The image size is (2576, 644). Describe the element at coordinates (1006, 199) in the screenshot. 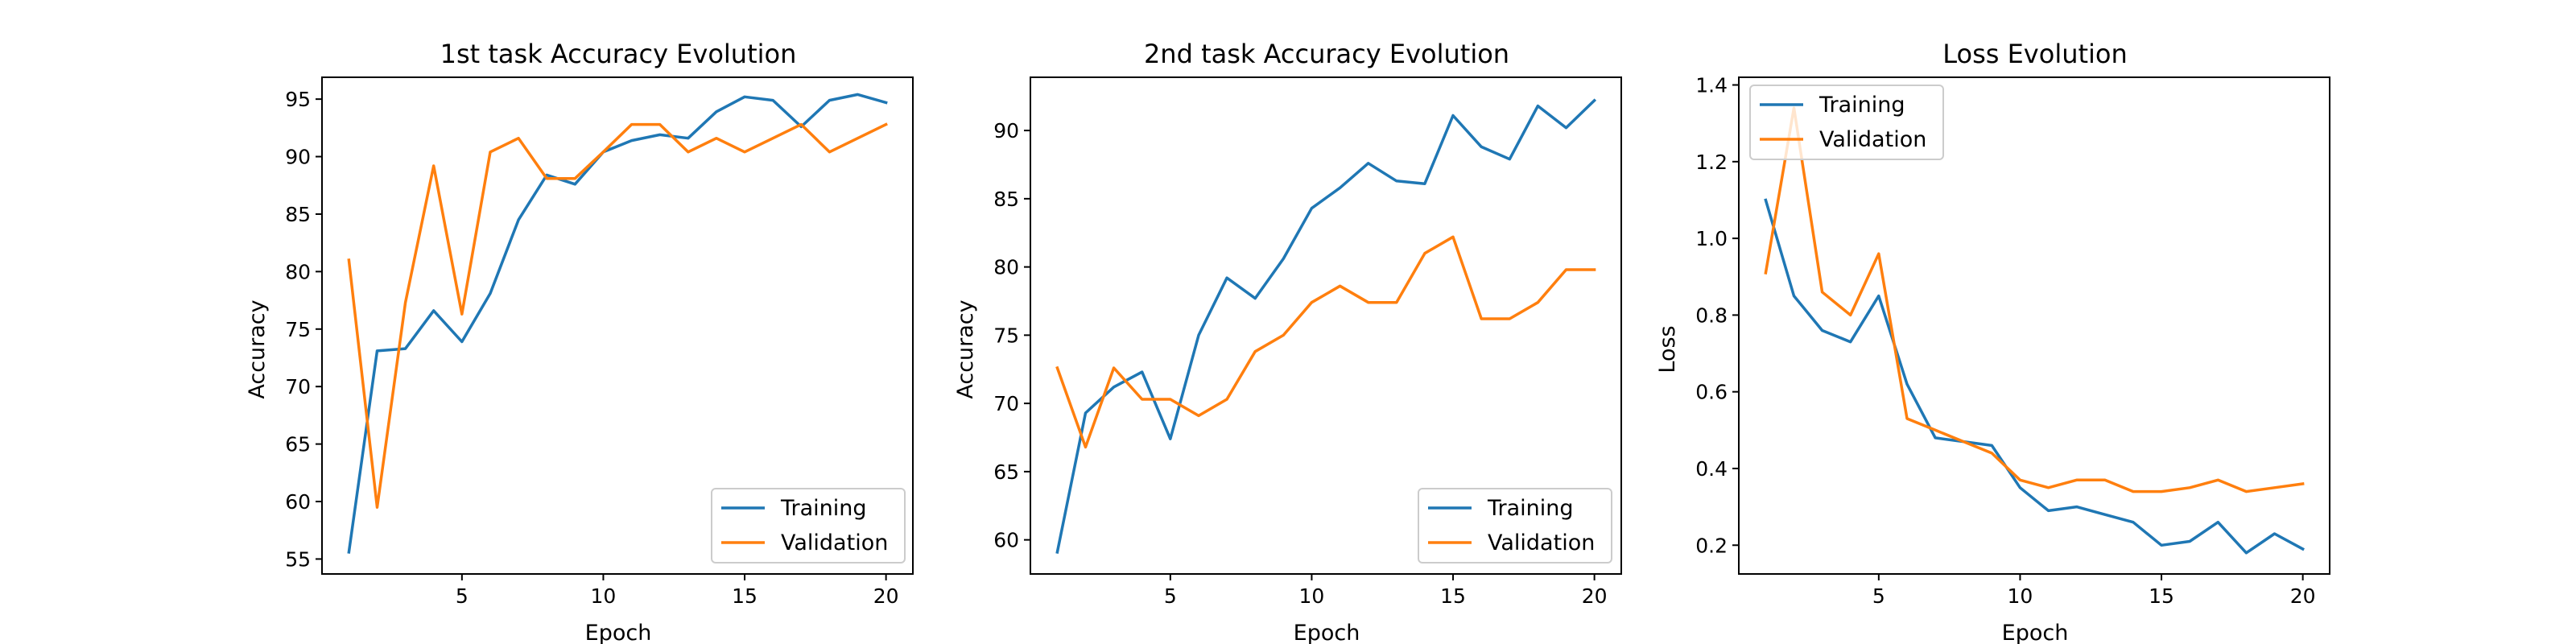

I see `panel-2-ytick-label: 85` at that location.